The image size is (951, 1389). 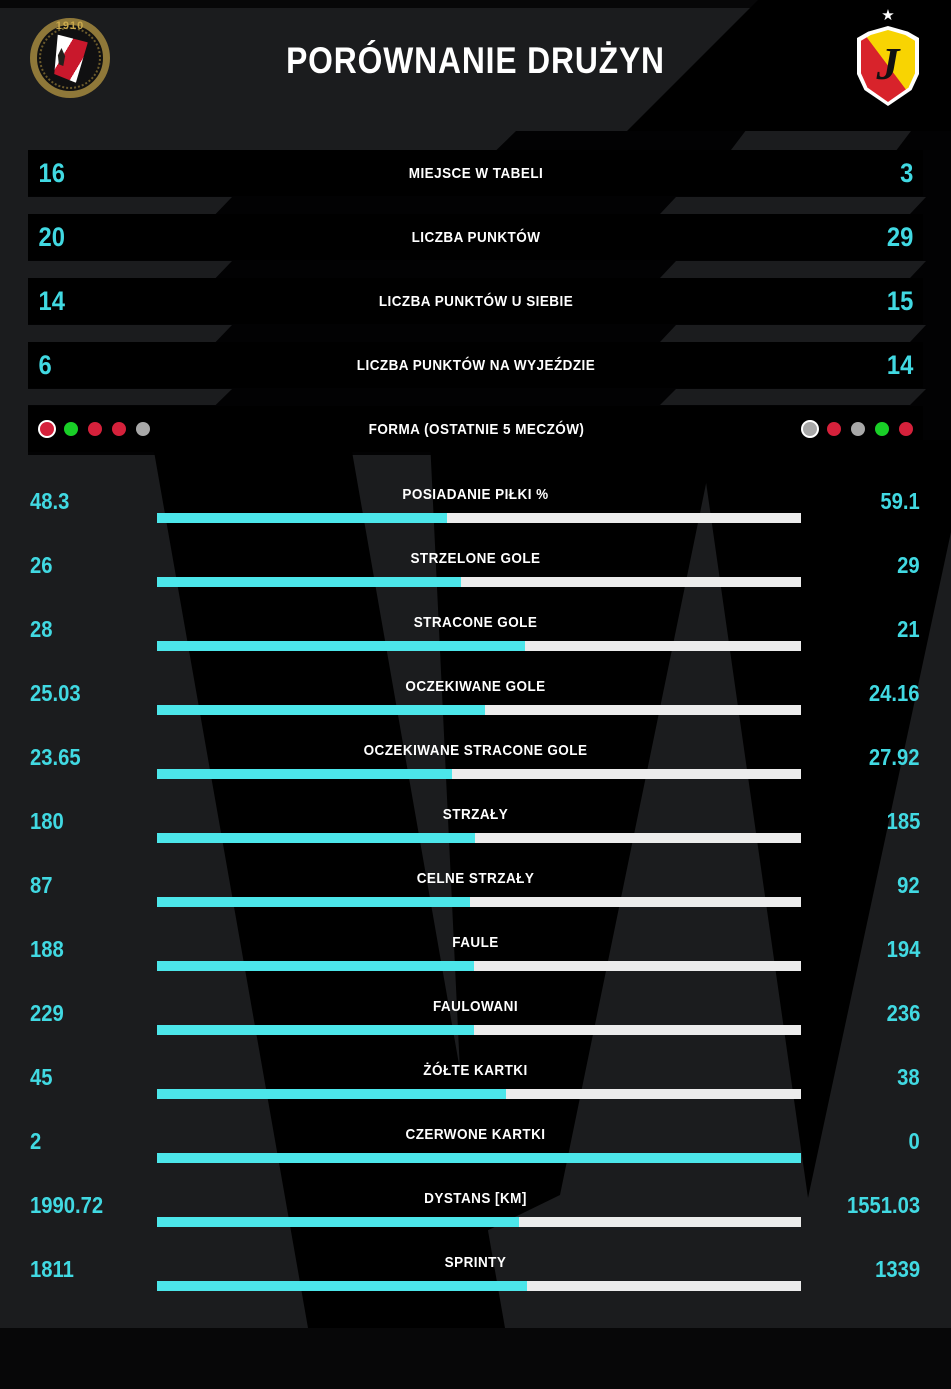 What do you see at coordinates (475, 365) in the screenshot?
I see `stat-band-row: 6 LICZBA PUNKTÓW NA WYJEŹDZIE 14` at bounding box center [475, 365].